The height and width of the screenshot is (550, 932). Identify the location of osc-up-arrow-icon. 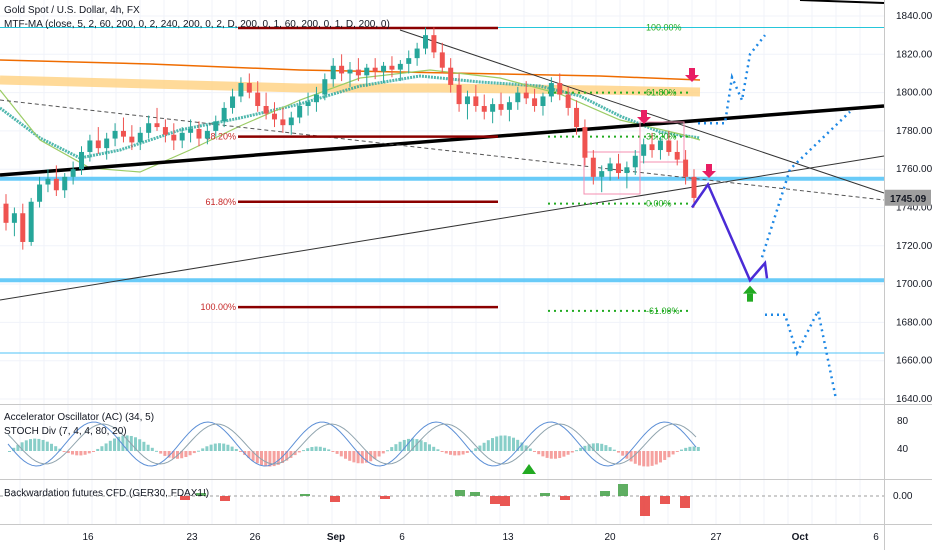
(529, 469).